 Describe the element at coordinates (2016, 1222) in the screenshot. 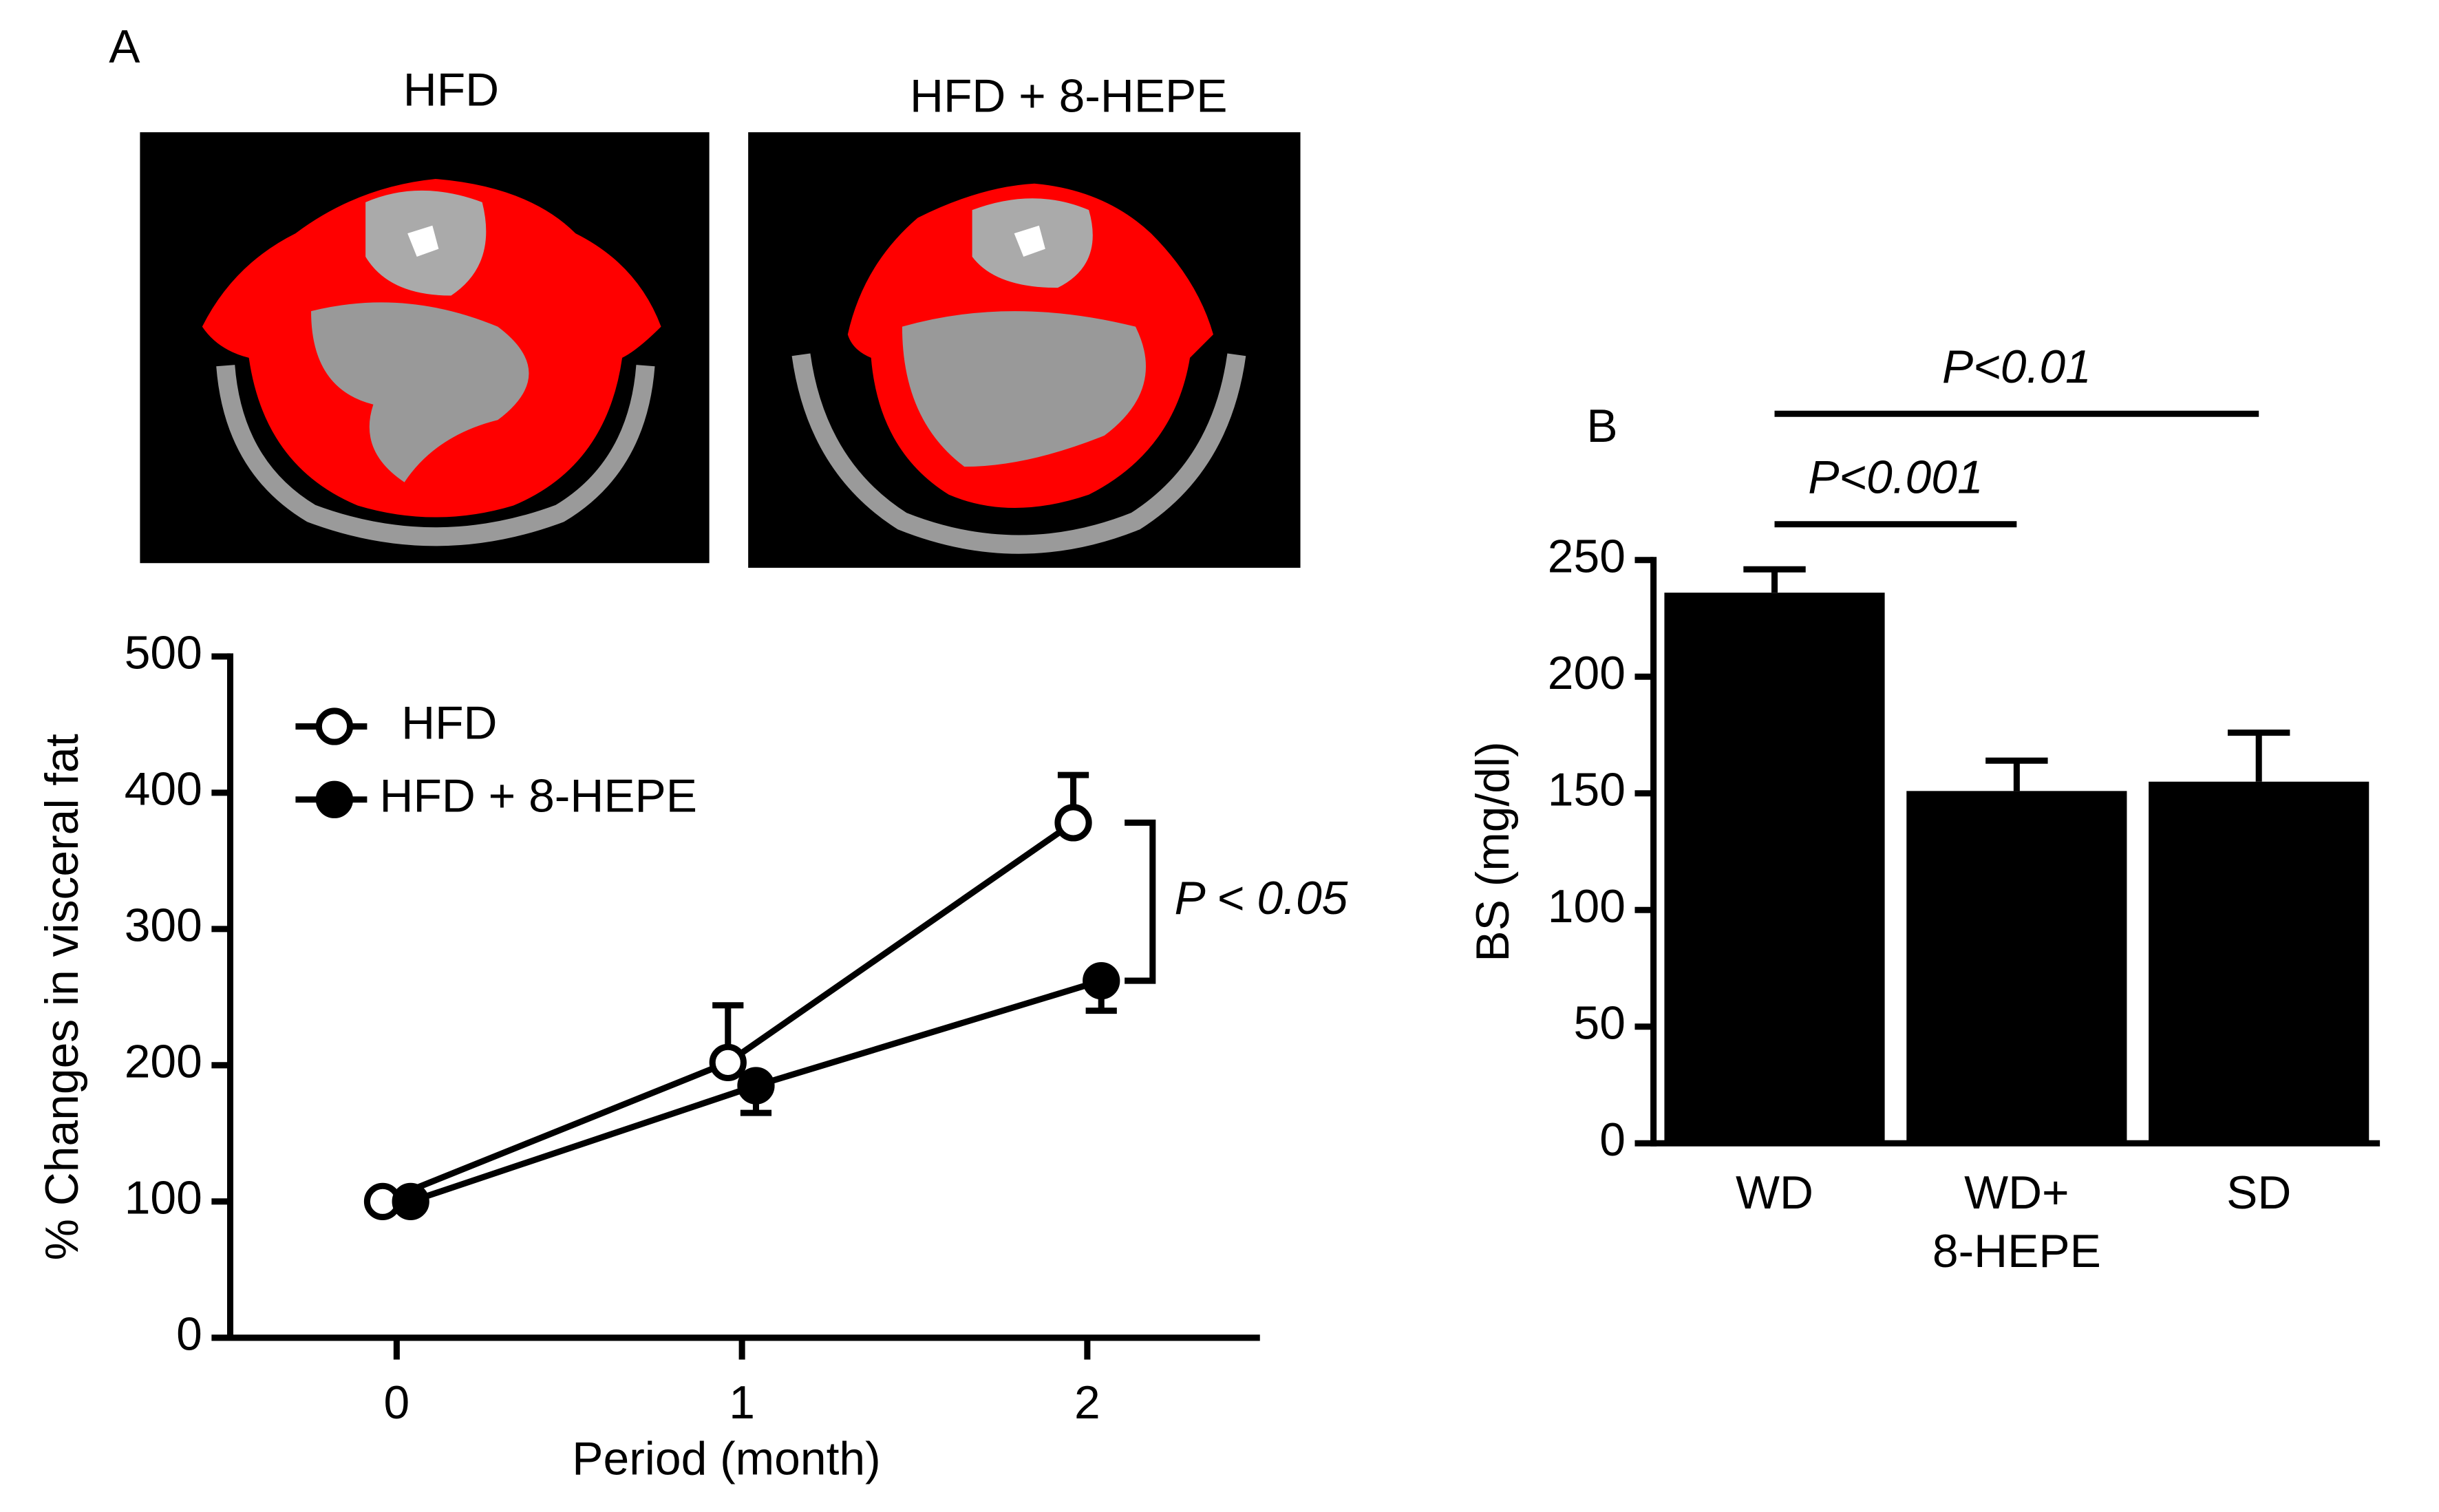

I see `x-tick-label: WD+ 8-HEPE` at that location.